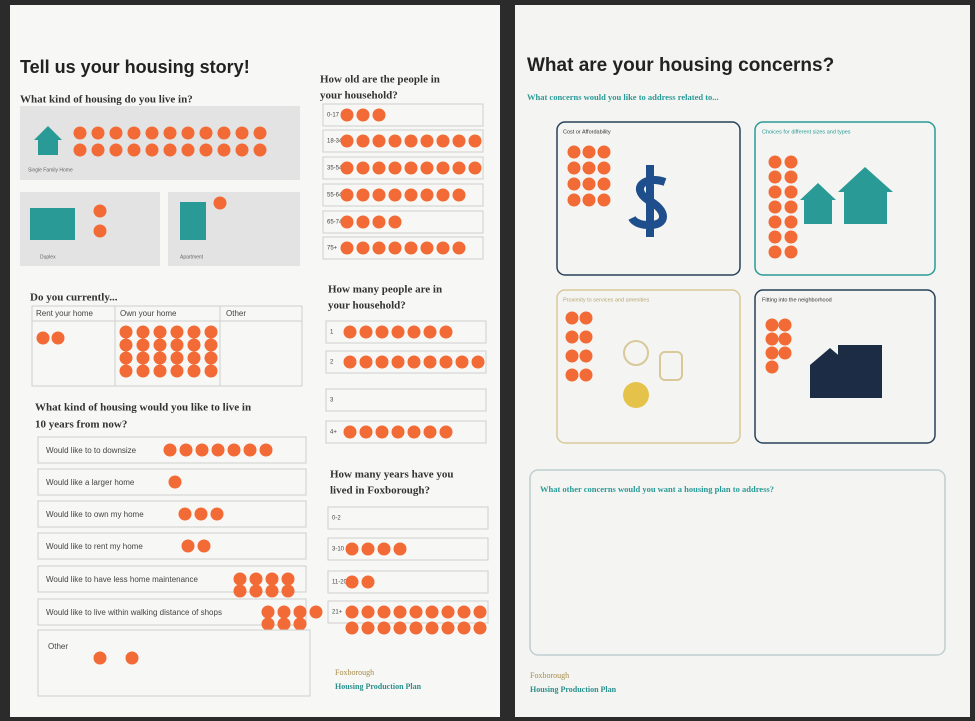 This screenshot has height=721, width=975. What do you see at coordinates (332, 249) in the screenshot?
I see `option-label: 75+` at bounding box center [332, 249].